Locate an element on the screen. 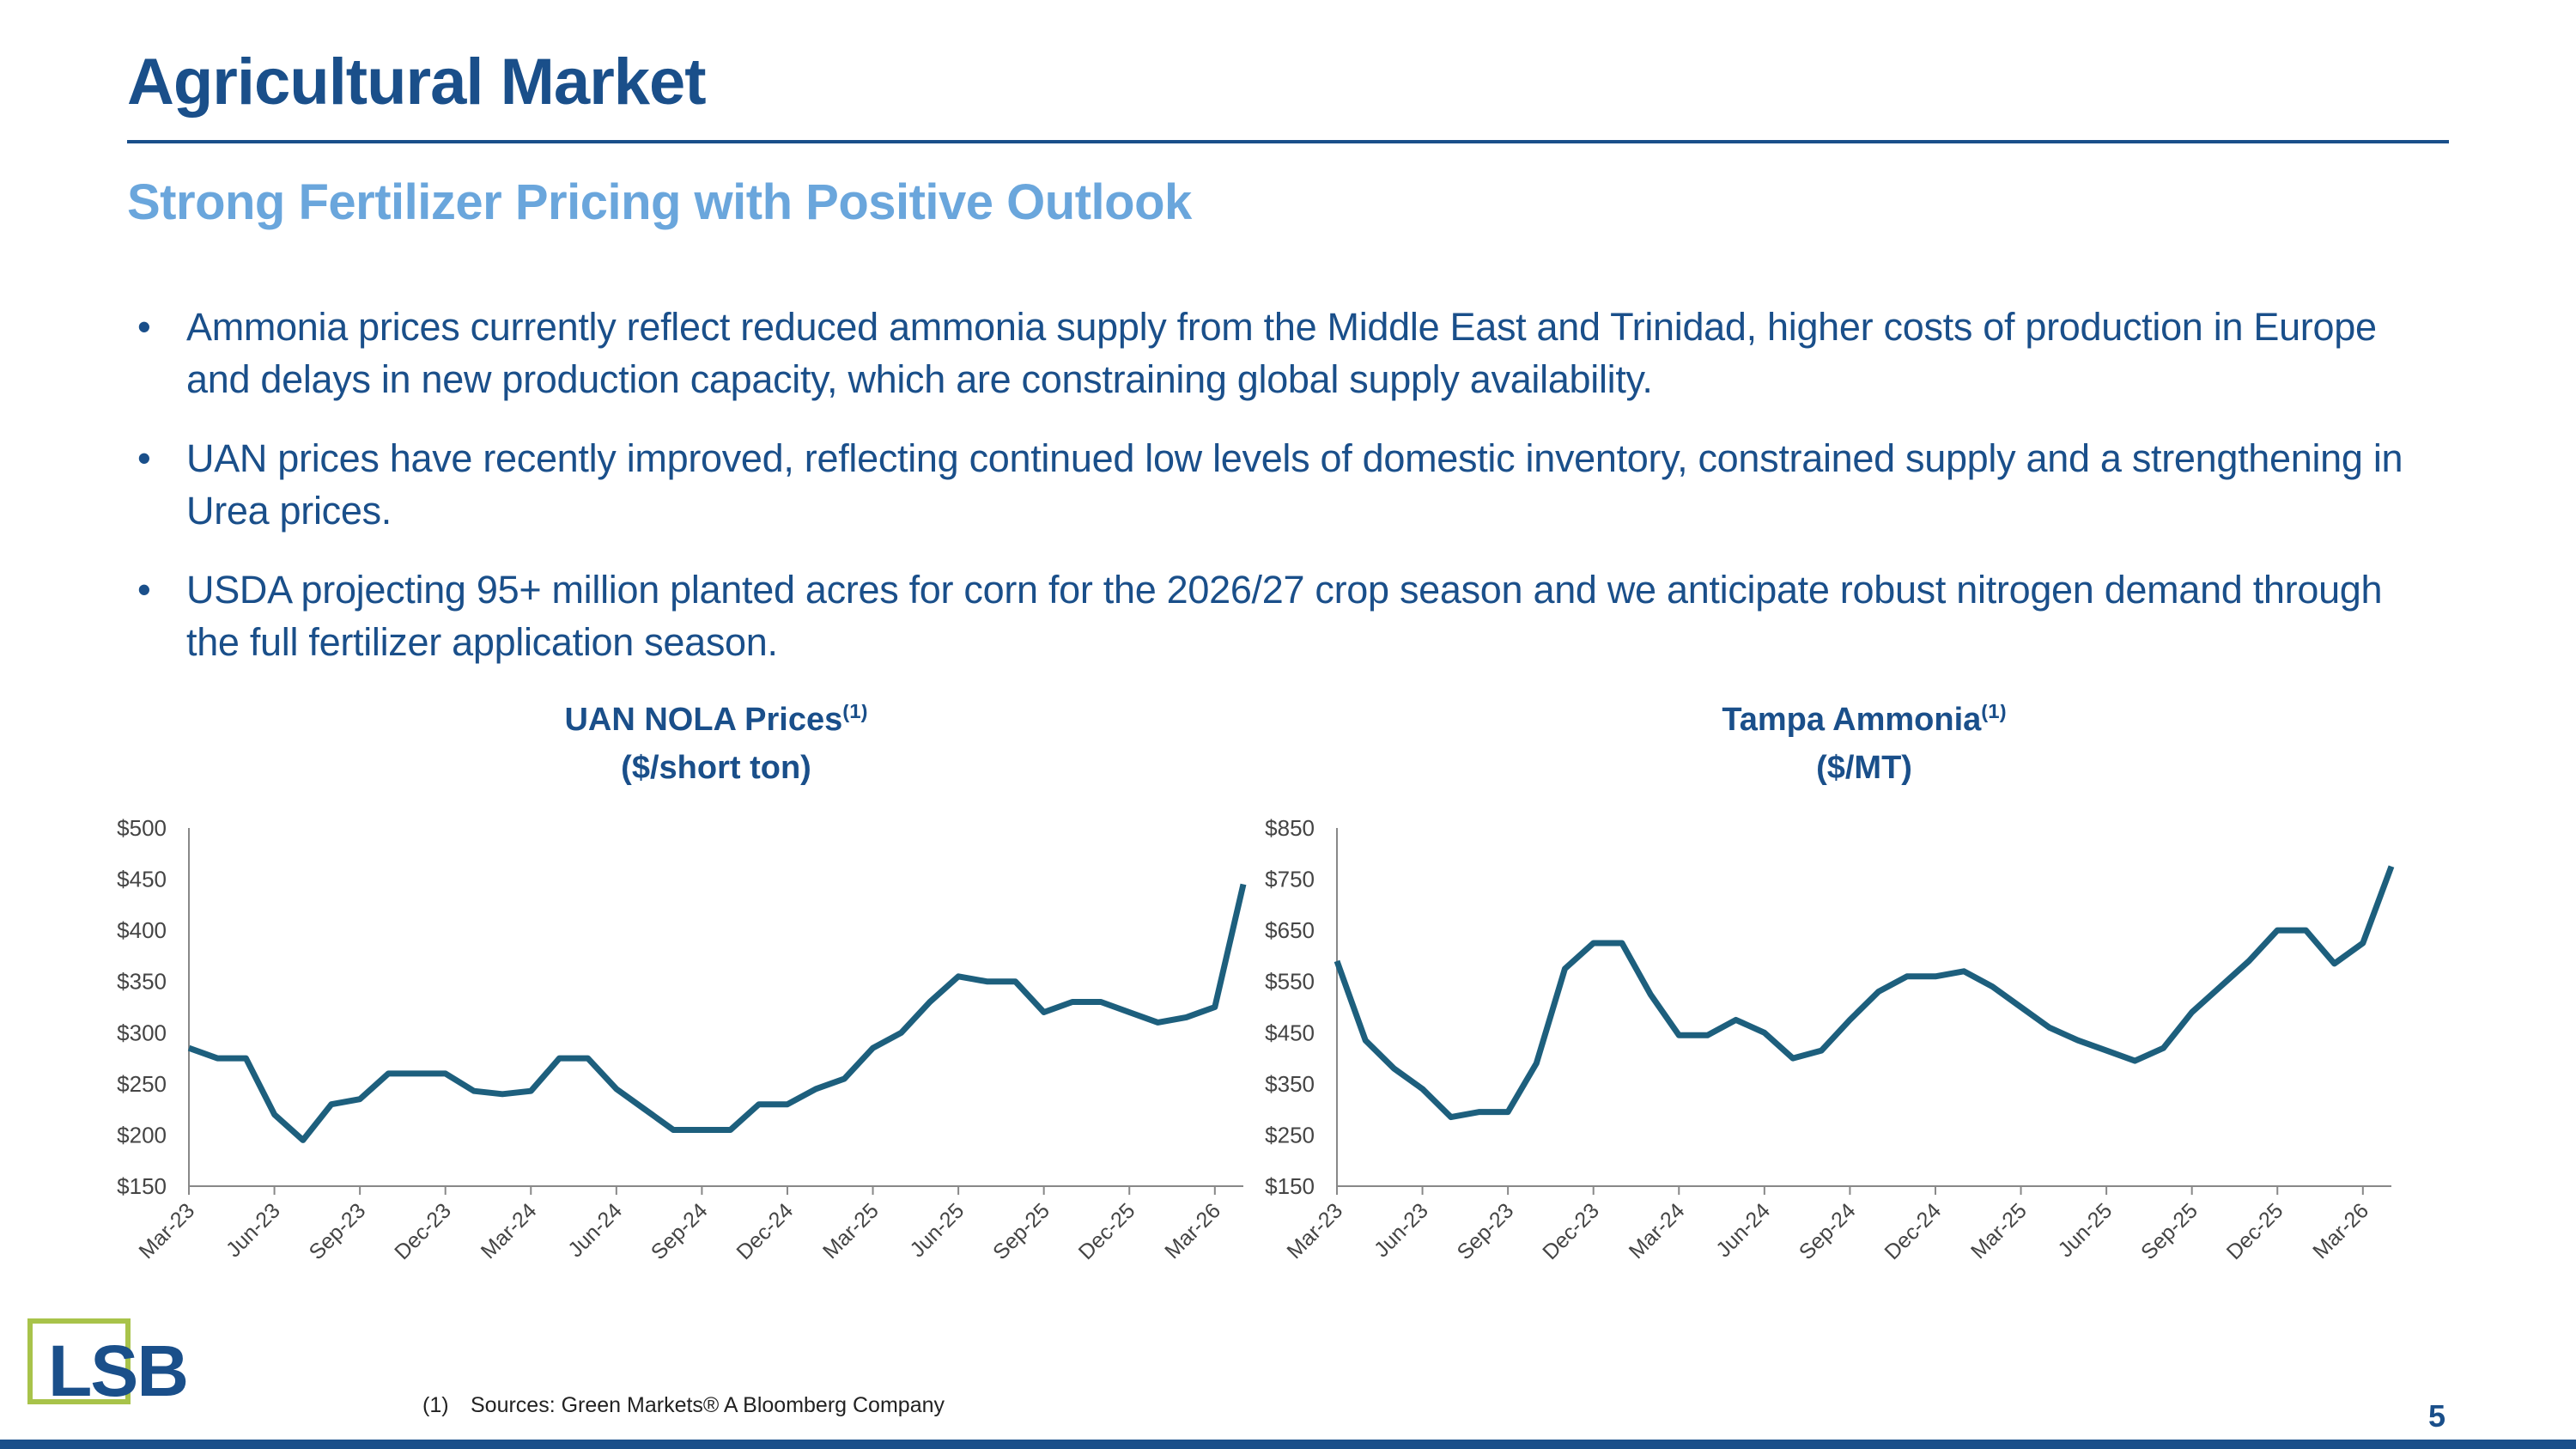 The image size is (2576, 1449). y-tick-label: $300 is located at coordinates (142, 1032).